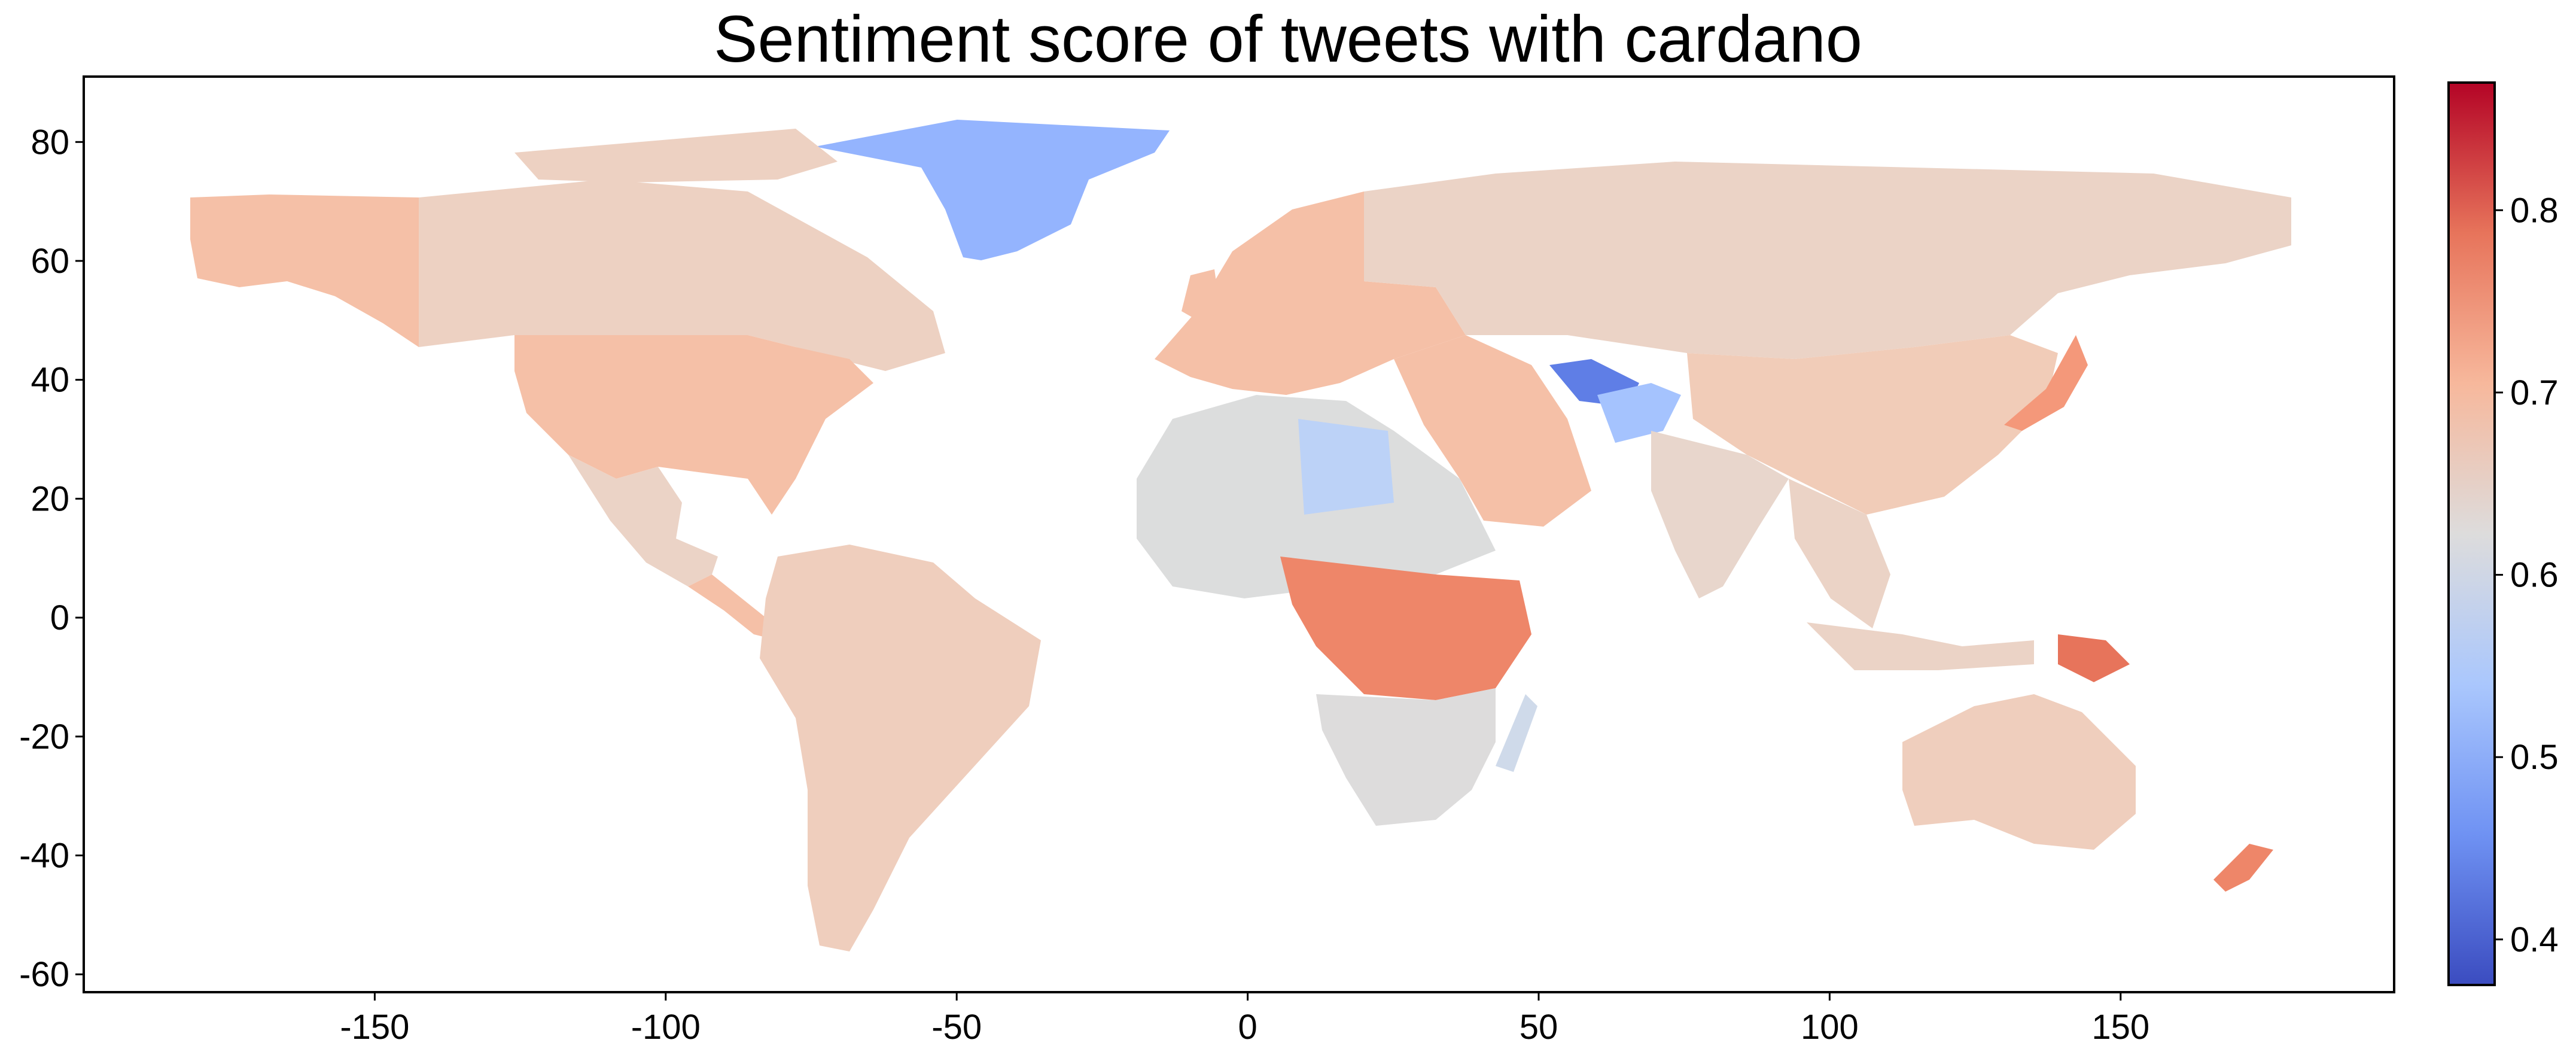  Describe the element at coordinates (1201, 296) in the screenshot. I see `region-uk` at that location.